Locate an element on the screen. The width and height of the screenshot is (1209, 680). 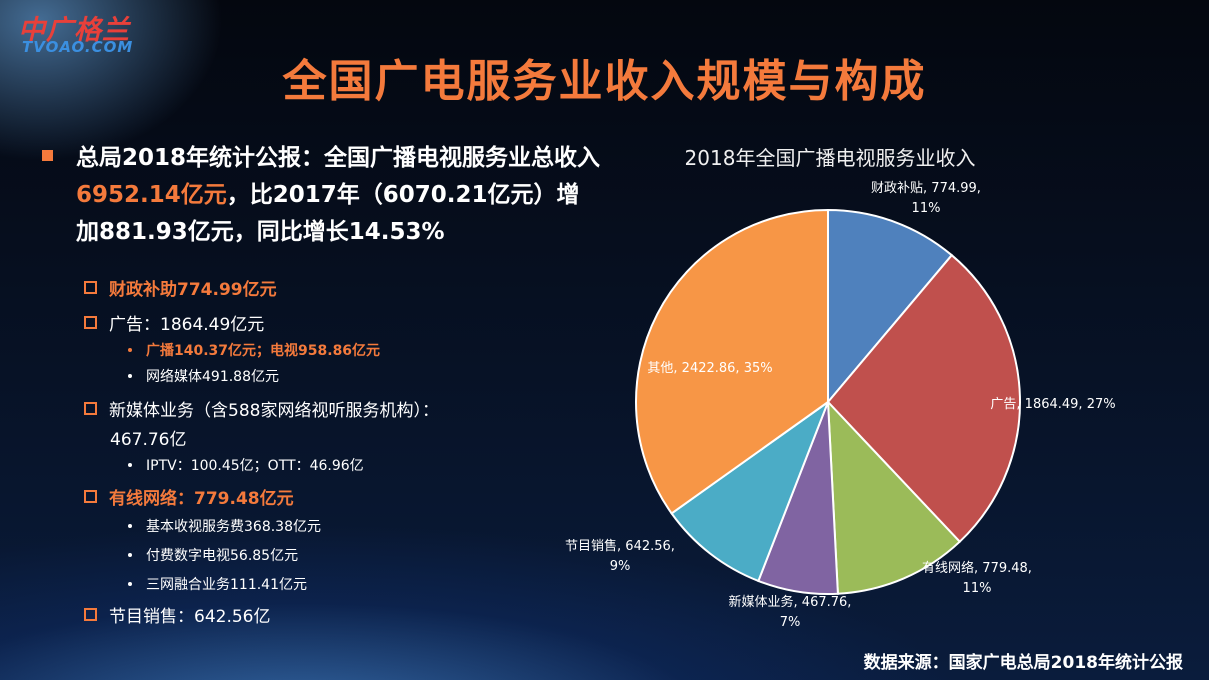
slice-label-2: 广告, 1864.49, 27% is located at coordinates (1052, 404).